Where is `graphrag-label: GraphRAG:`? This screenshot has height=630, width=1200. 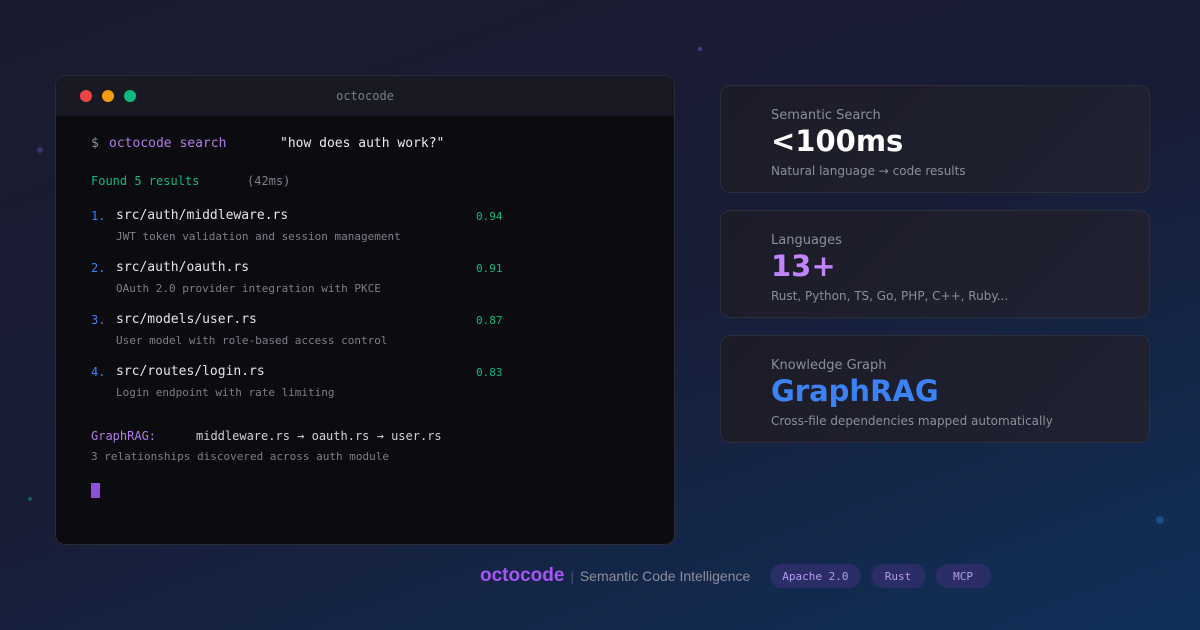 graphrag-label: GraphRAG: is located at coordinates (124, 436).